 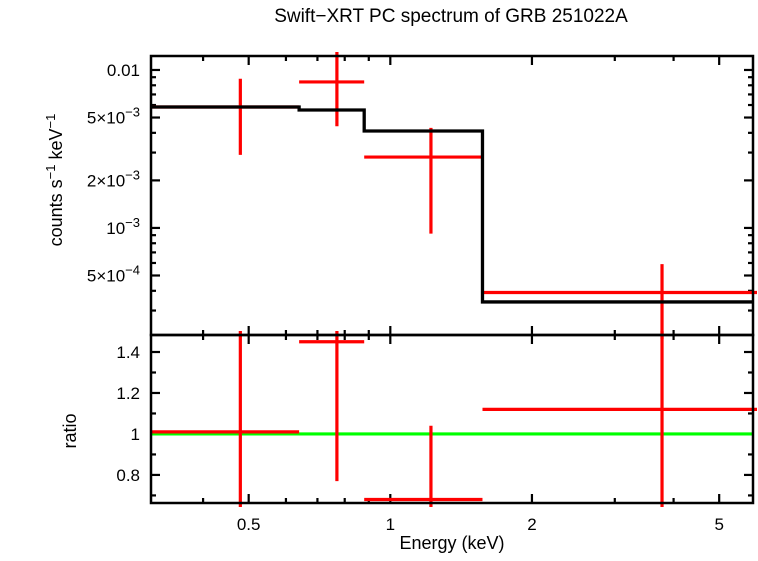 What do you see at coordinates (70, 430) in the screenshot?
I see `ratio-axis-label: ratio` at bounding box center [70, 430].